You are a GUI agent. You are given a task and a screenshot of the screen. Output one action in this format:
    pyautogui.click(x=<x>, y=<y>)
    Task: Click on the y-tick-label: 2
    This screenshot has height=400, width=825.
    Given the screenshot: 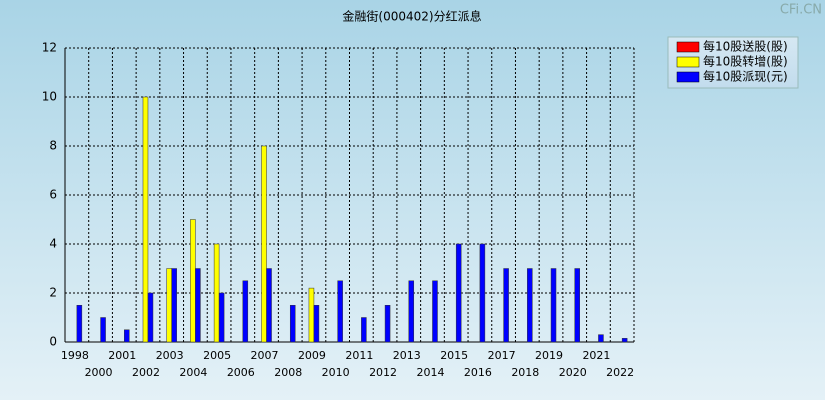 What is the action you would take?
    pyautogui.click(x=53, y=293)
    